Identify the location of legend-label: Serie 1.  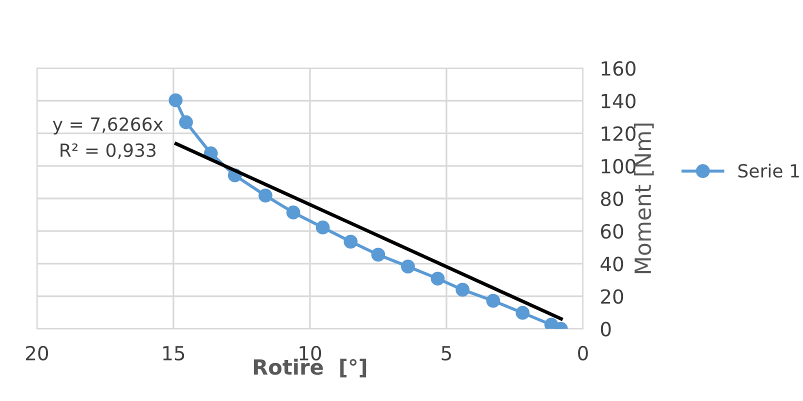
(768, 171).